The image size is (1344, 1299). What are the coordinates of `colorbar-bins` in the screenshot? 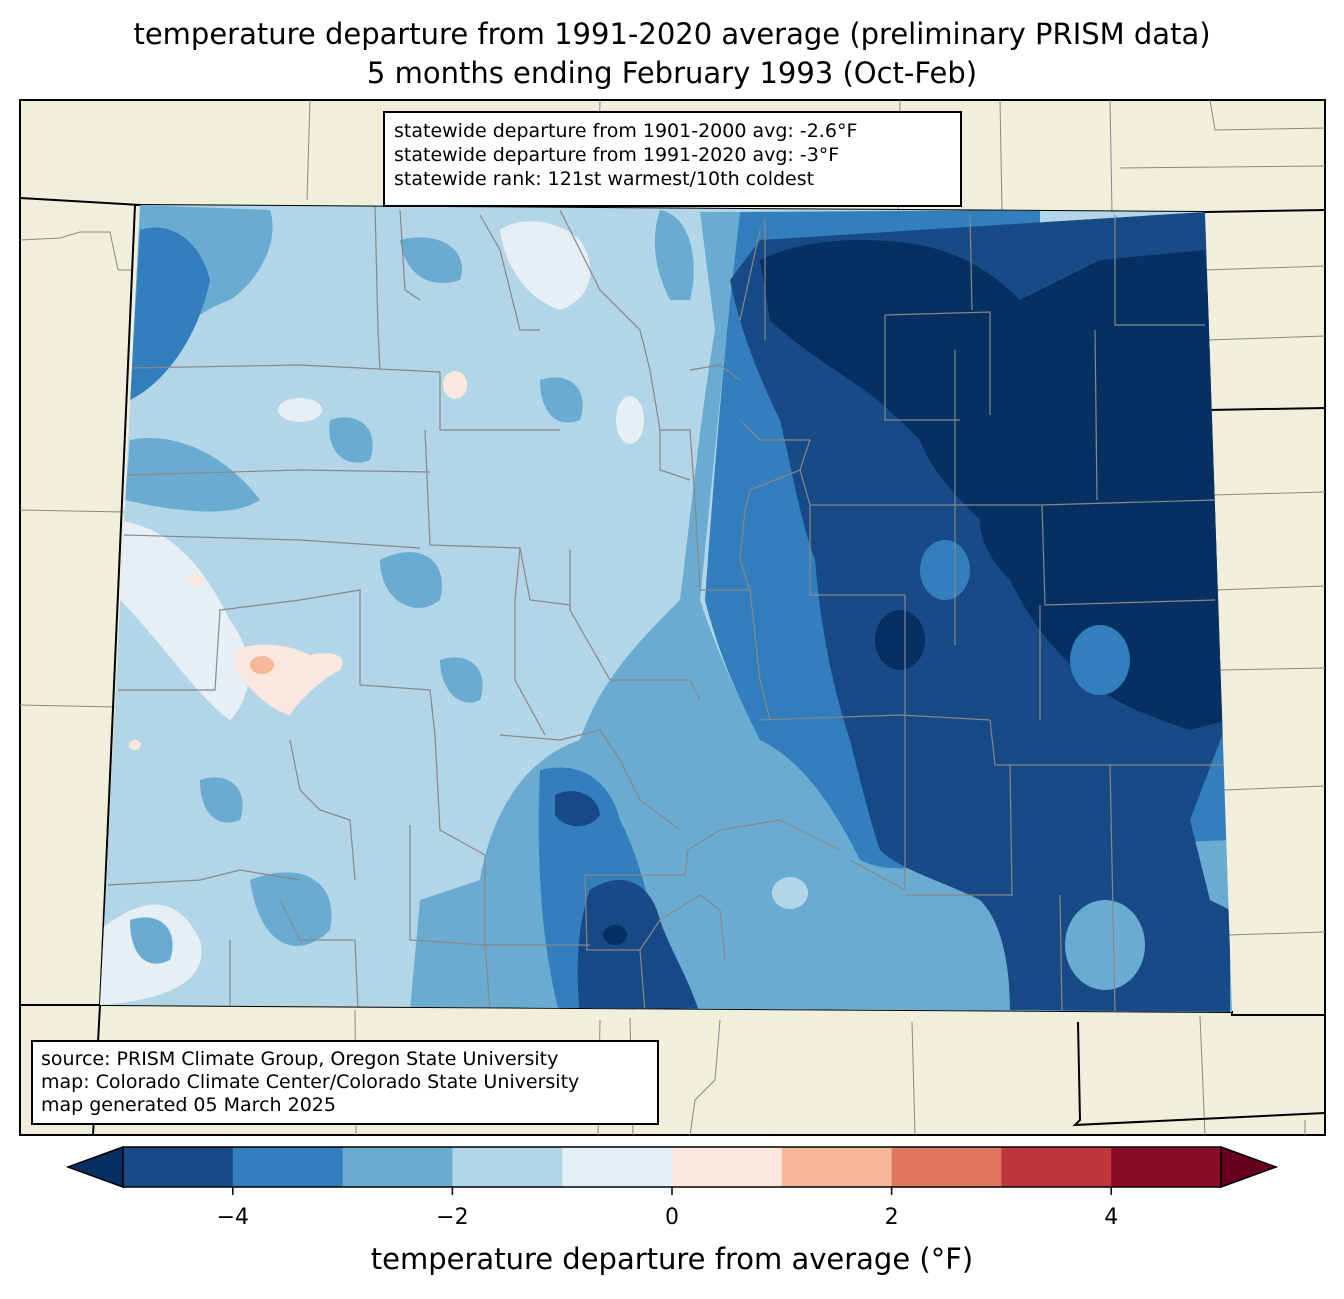 It's located at (672, 1167).